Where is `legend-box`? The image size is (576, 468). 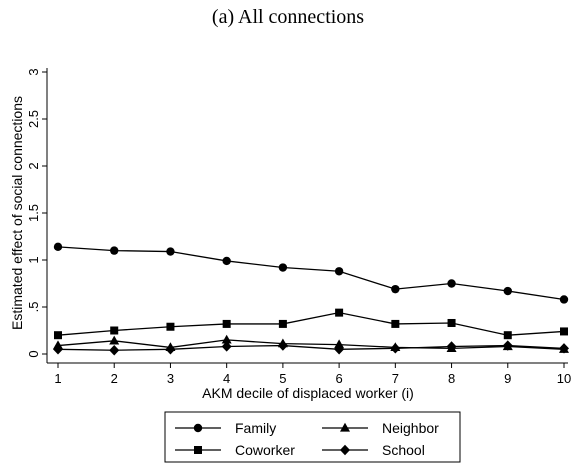 legend-box is located at coordinates (312, 437).